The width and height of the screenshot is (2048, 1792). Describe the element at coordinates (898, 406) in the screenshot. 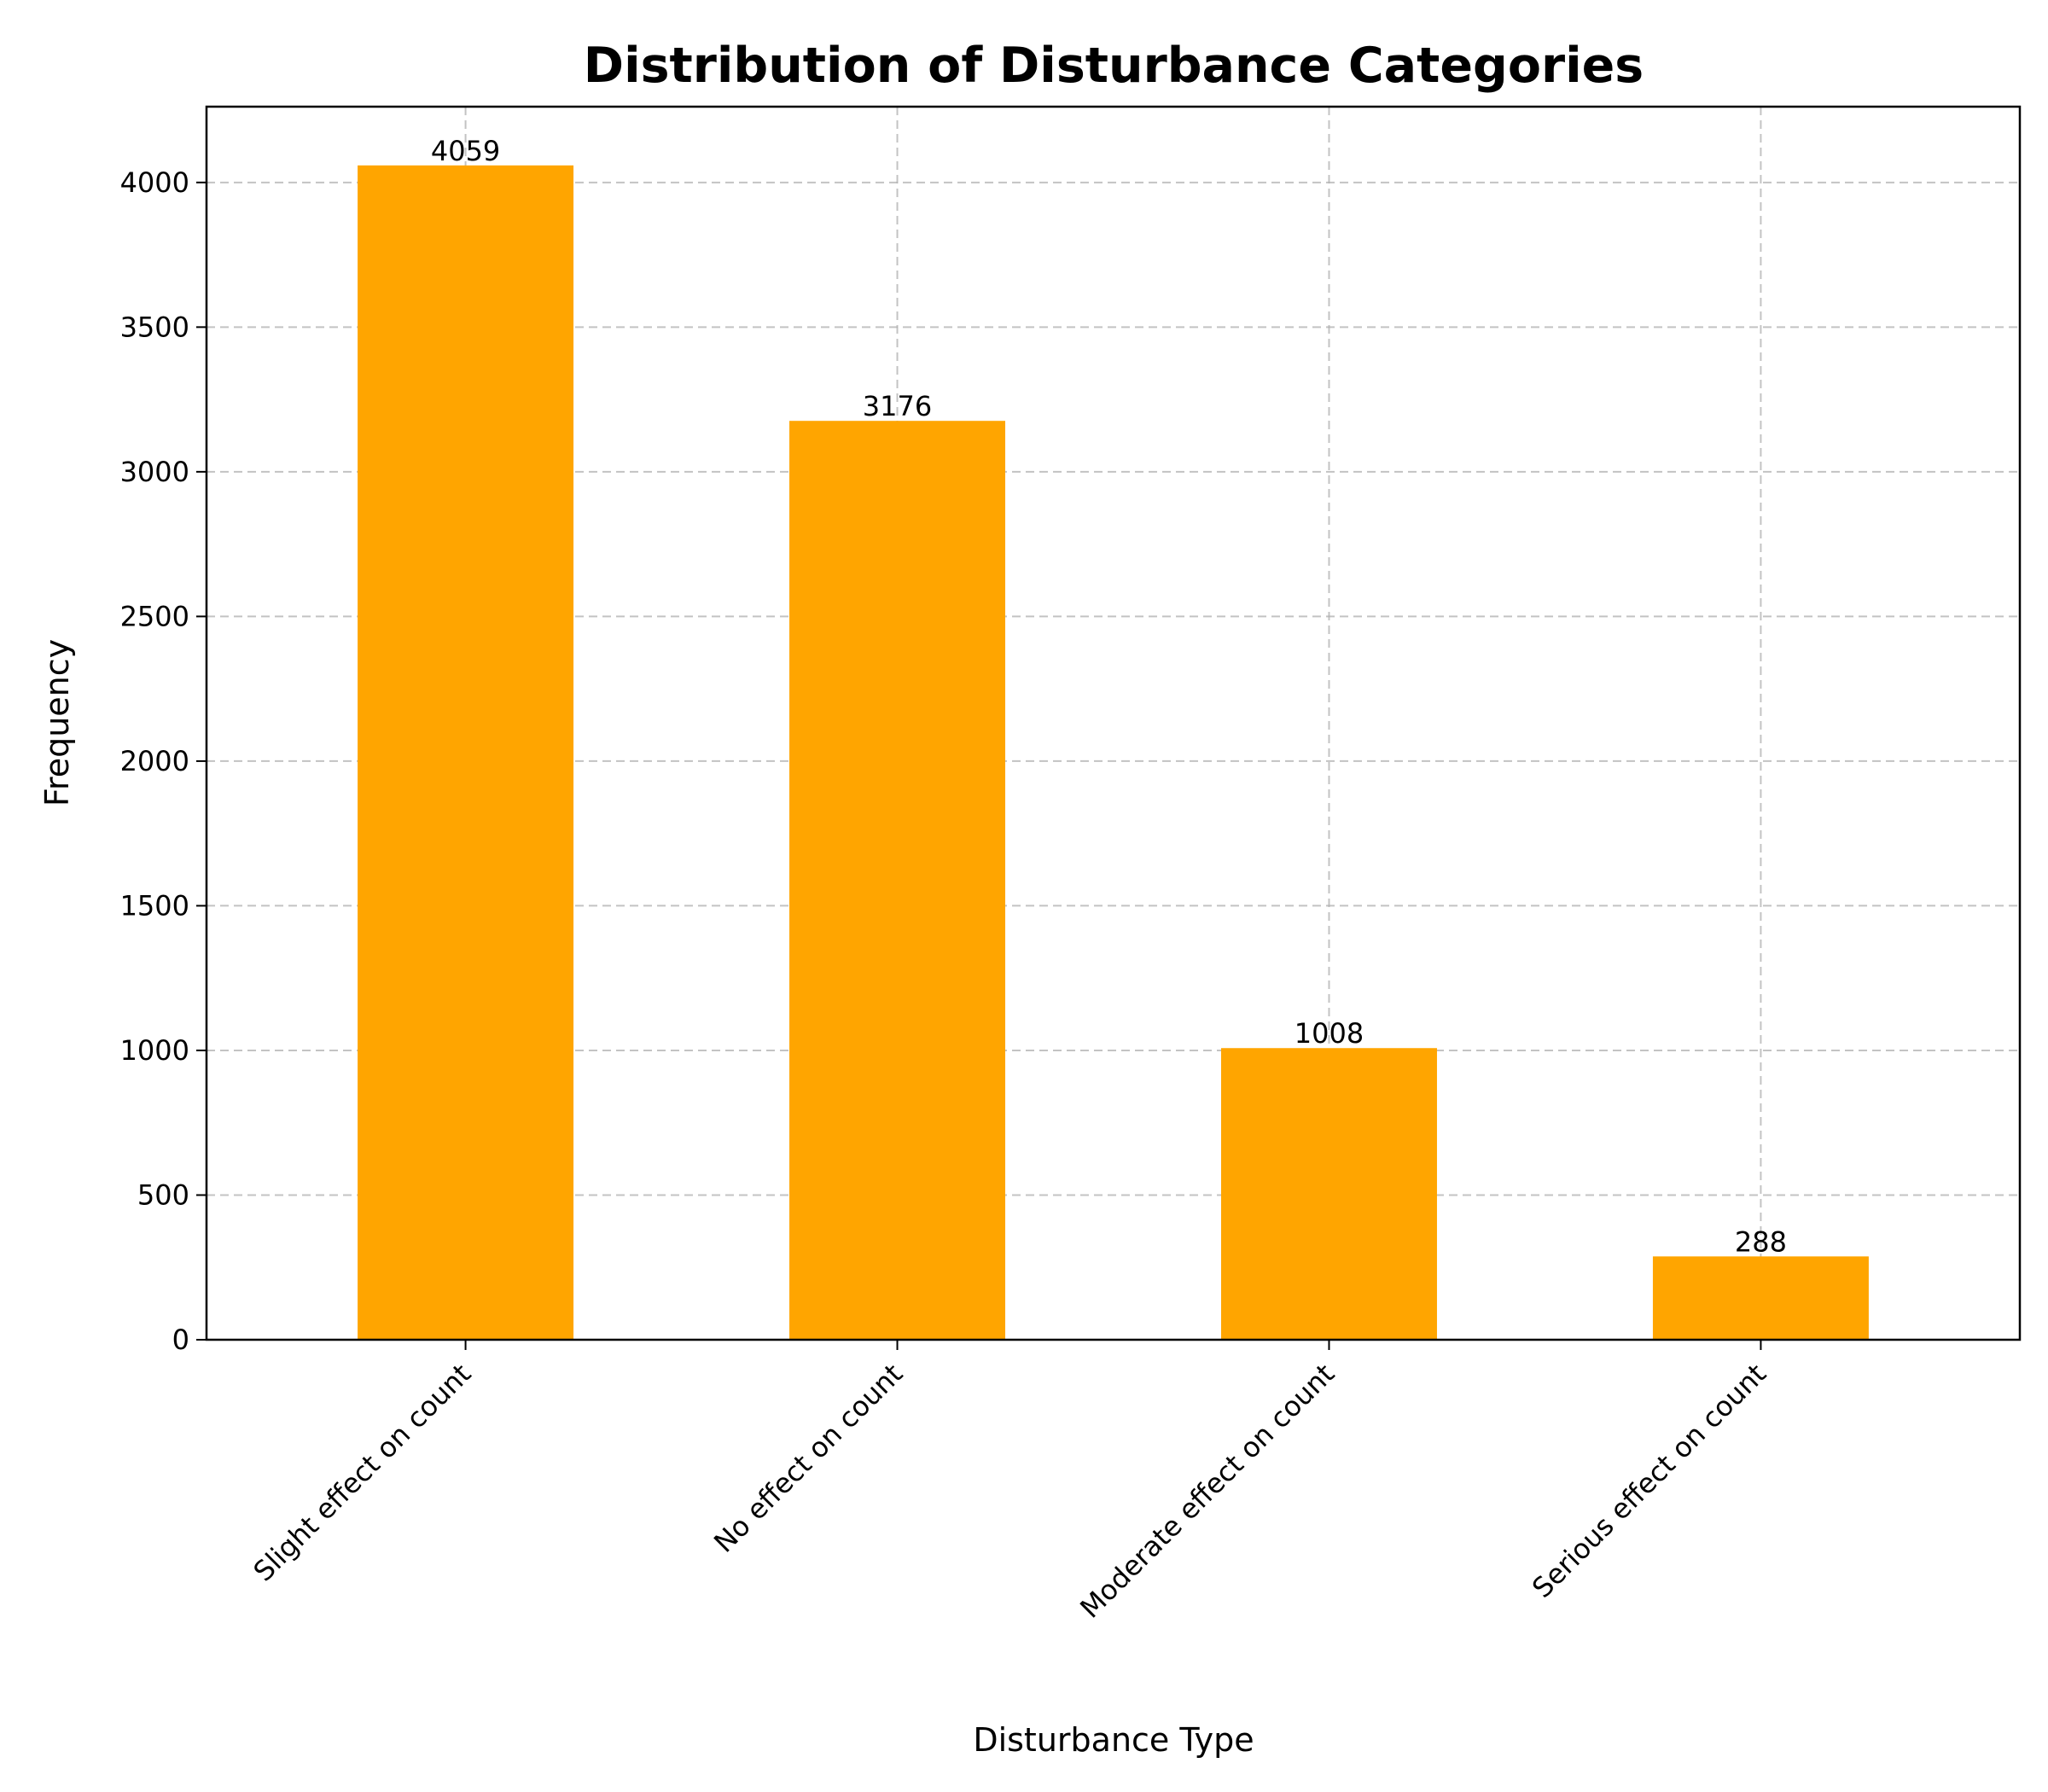

I see `data-label: 3176` at that location.